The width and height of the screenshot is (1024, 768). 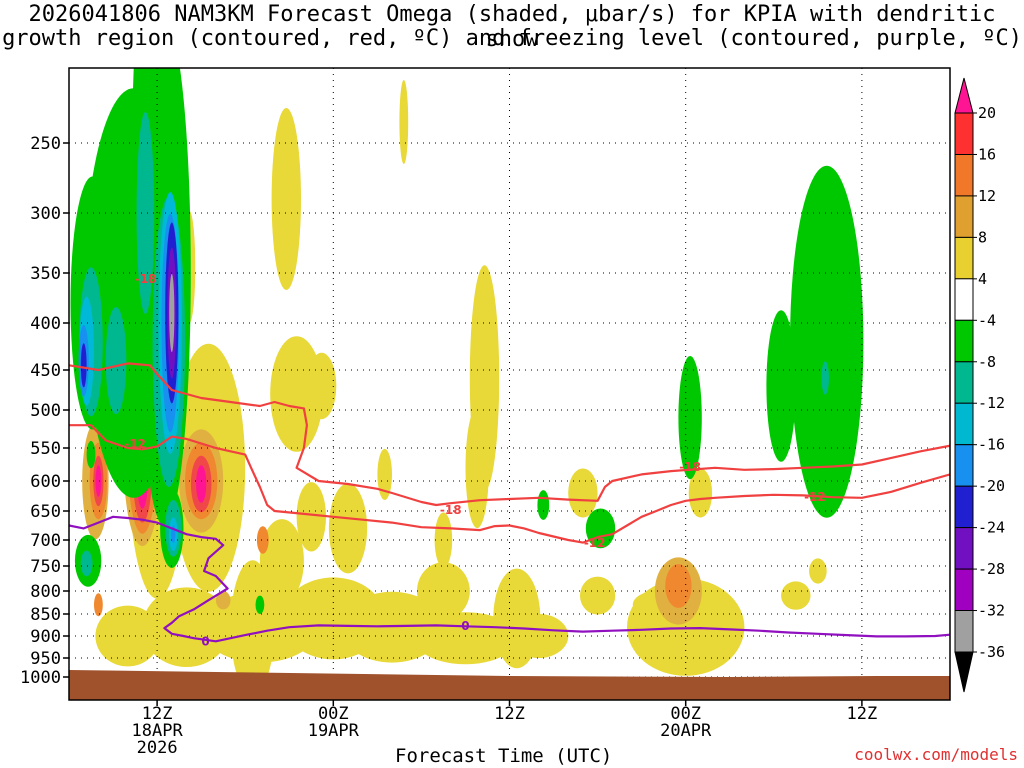 I want to click on y-tick-label: 400, so click(x=45, y=324).